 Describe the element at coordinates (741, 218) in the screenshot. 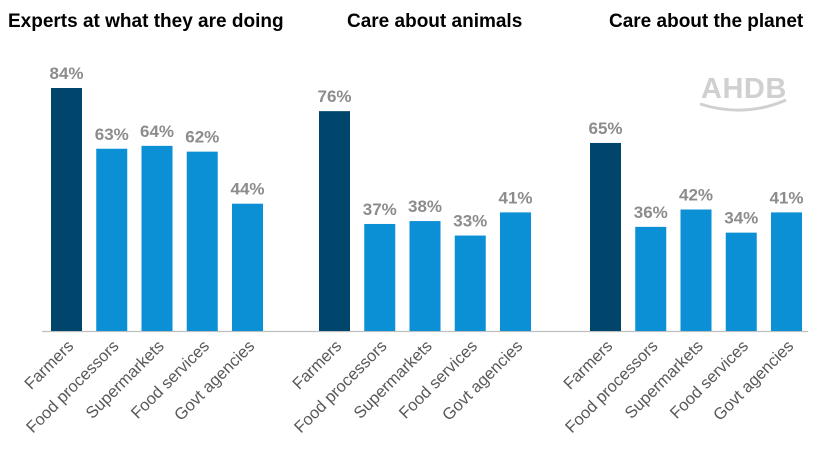

I see `data-label: 34%` at that location.